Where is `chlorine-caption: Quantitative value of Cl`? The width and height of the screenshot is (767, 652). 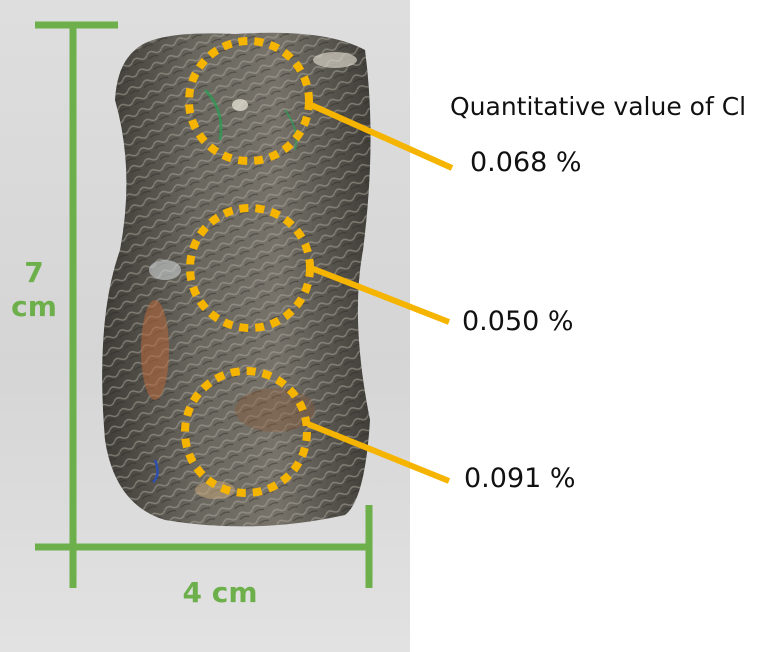
chlorine-caption: Quantitative value of Cl is located at coordinates (598, 106).